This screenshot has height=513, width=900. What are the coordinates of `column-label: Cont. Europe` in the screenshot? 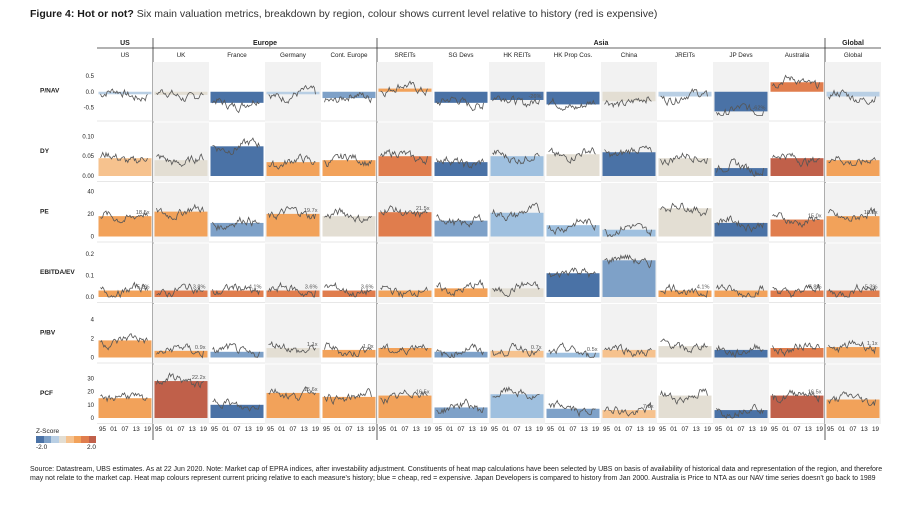 It's located at (349, 55).